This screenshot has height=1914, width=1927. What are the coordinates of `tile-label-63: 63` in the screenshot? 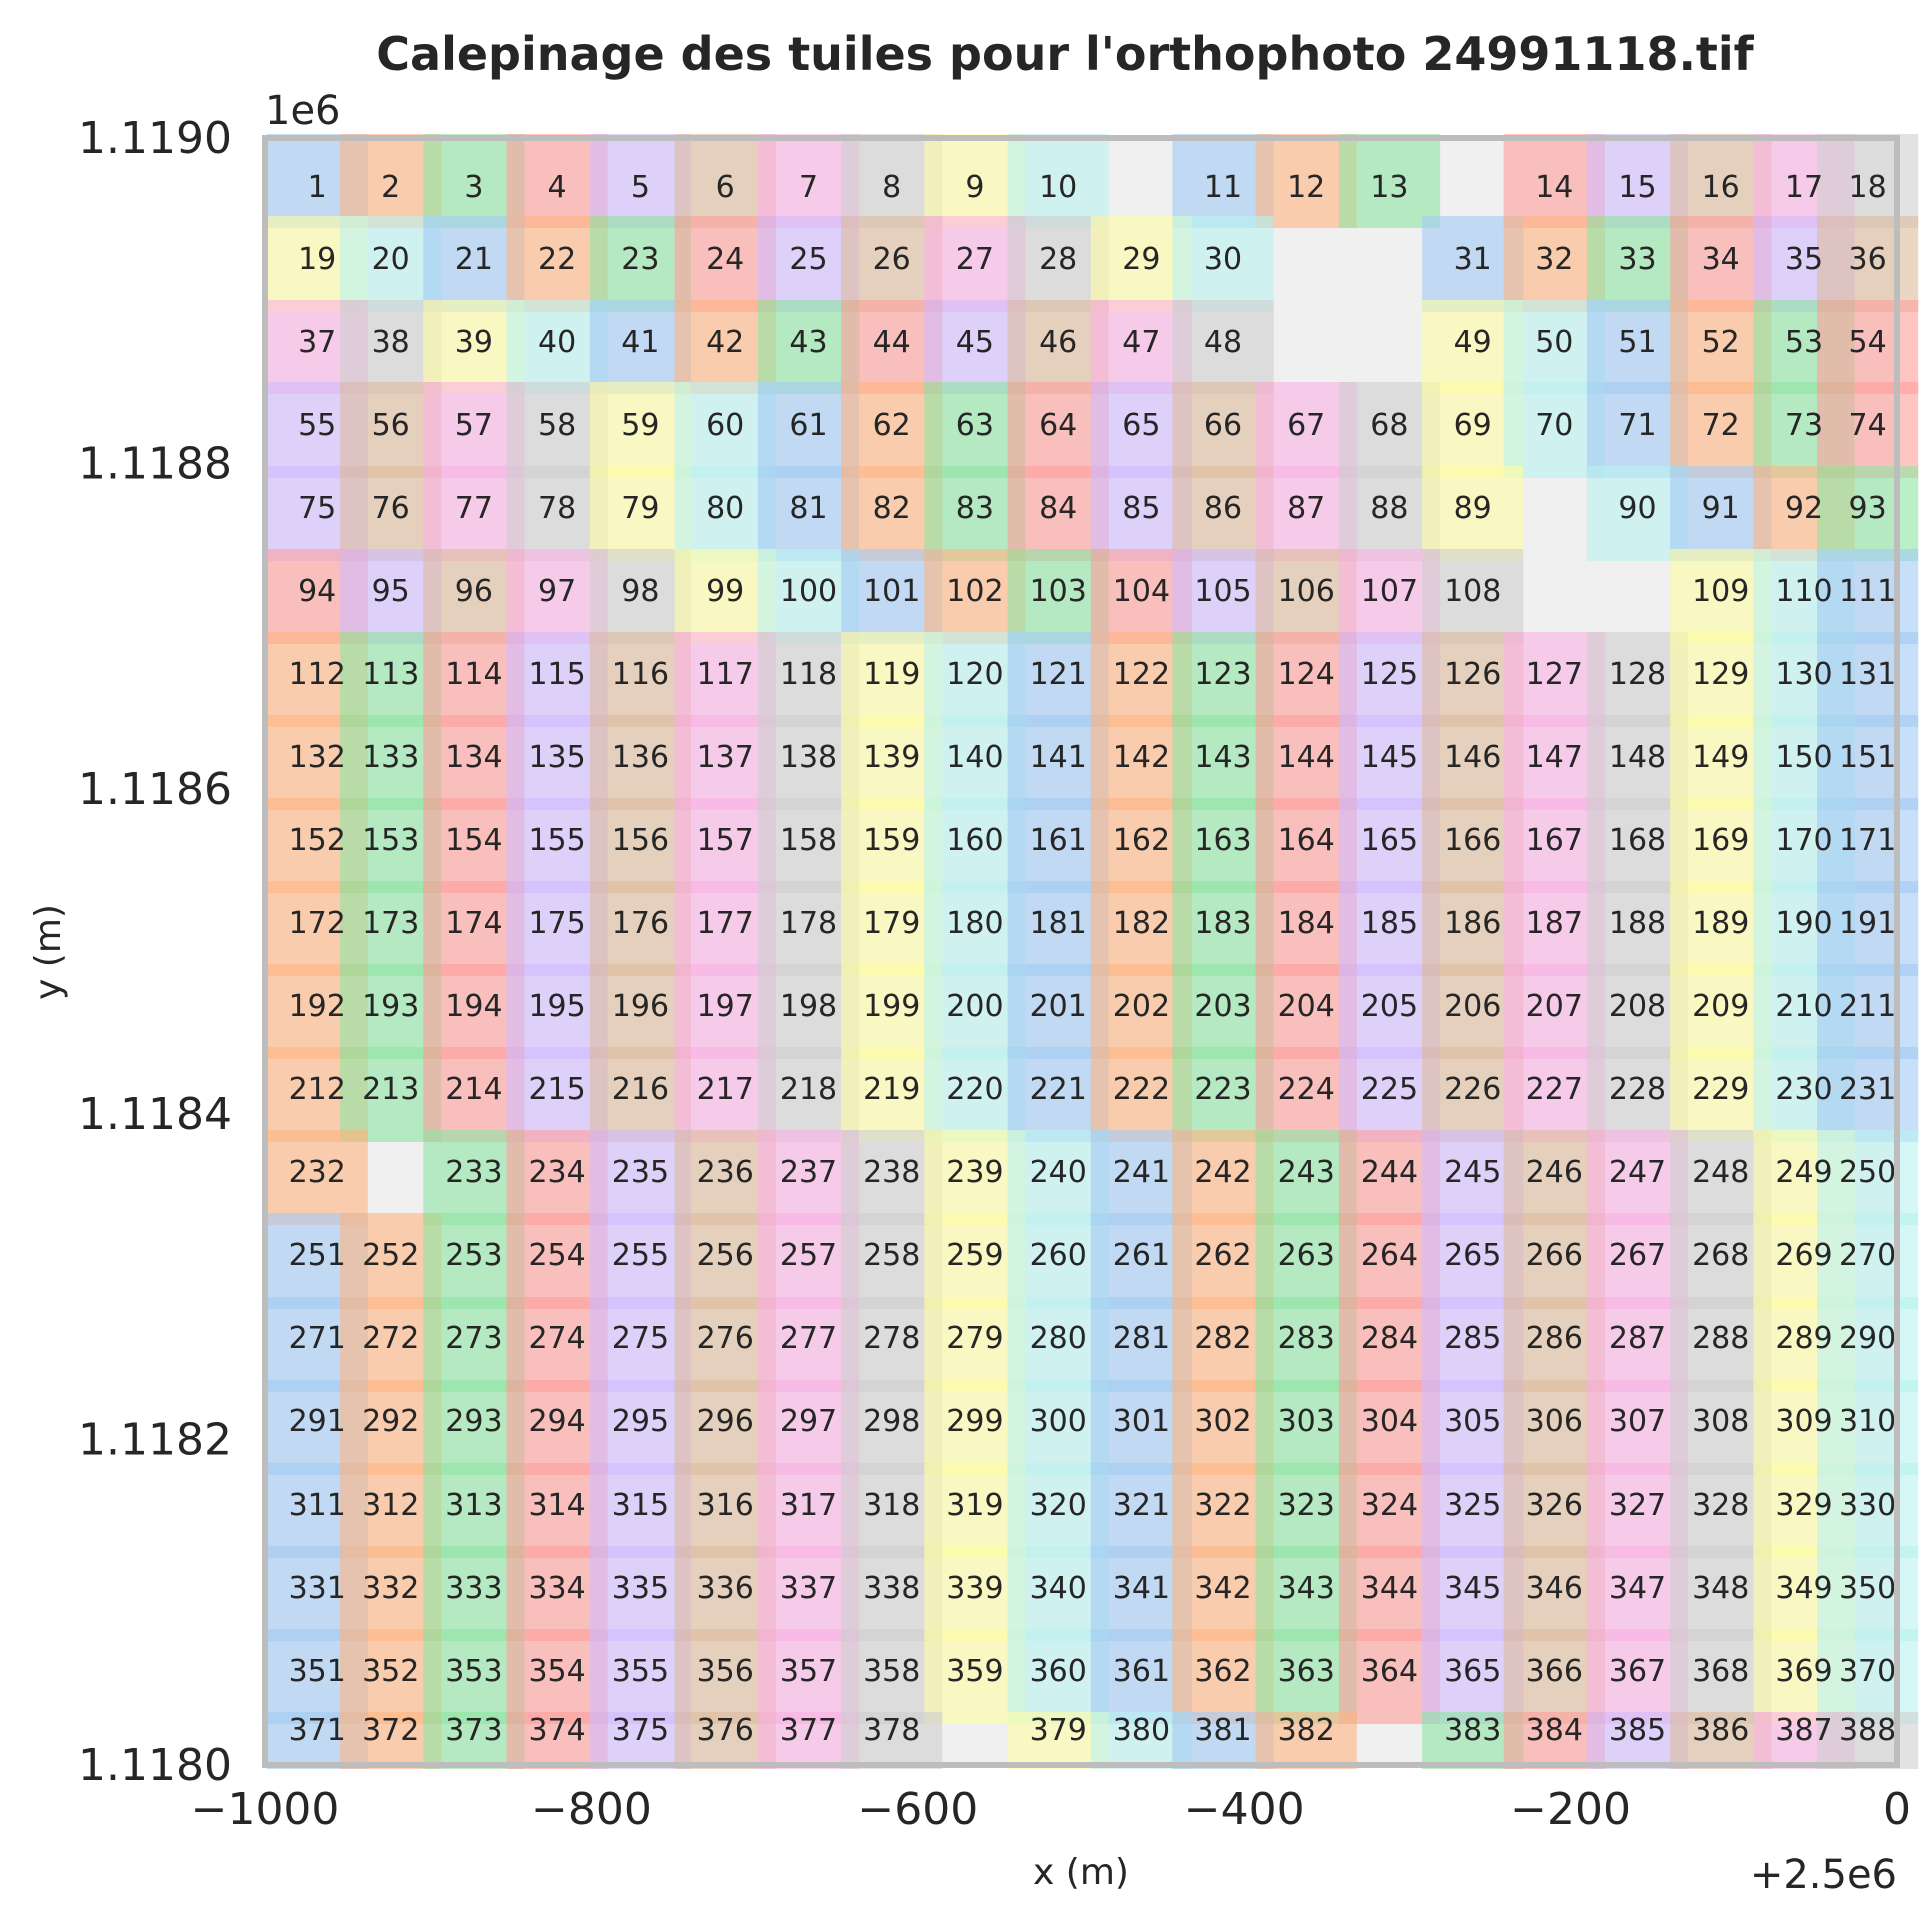 It's located at (975, 425).